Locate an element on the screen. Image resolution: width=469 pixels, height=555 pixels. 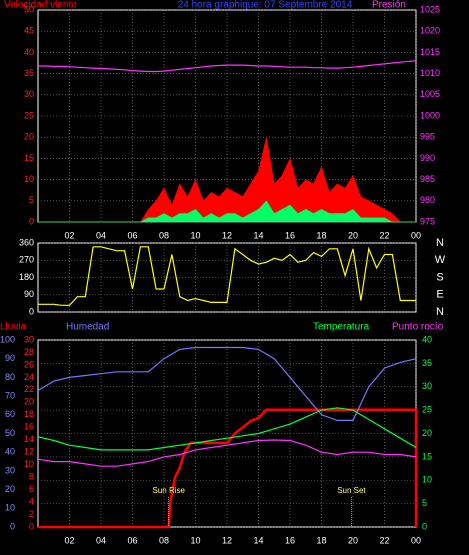
legend-label: Lluvia is located at coordinates (13, 327).